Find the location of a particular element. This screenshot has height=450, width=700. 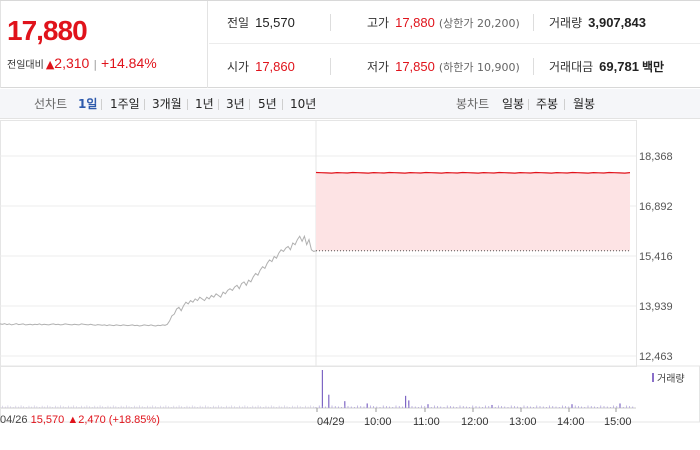

low-cell: 저가 17,850 (하한가 10,900) is located at coordinates (443, 66).